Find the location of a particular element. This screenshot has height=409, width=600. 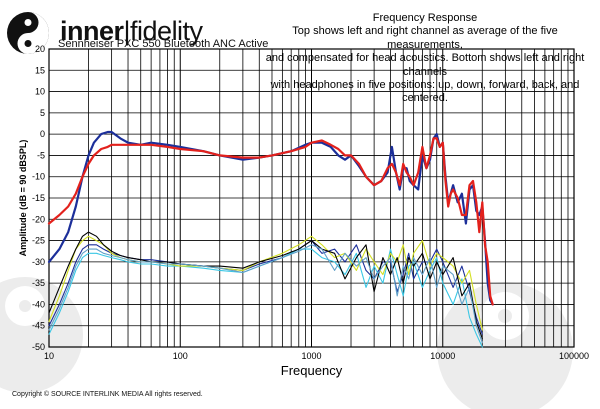

x-tick-label: 100 is located at coordinates (180, 356).